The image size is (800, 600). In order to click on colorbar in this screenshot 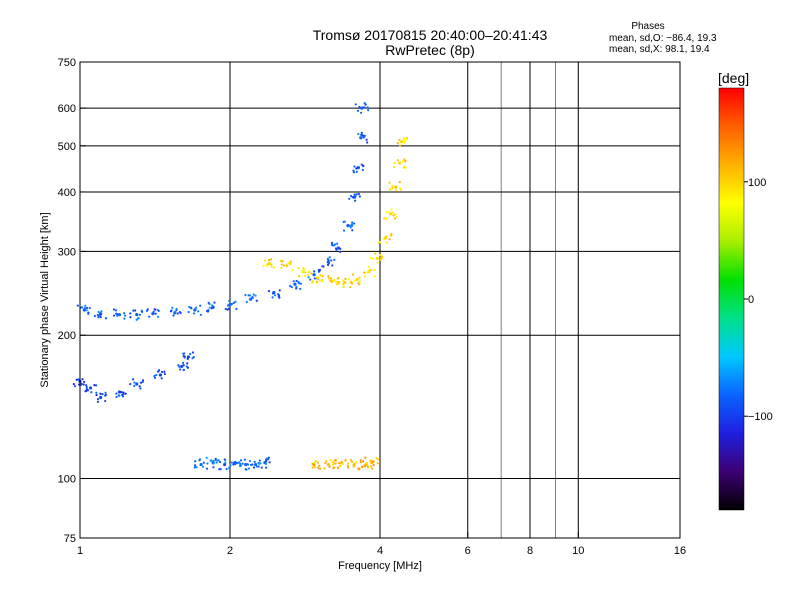, I will do `click(731, 299)`.